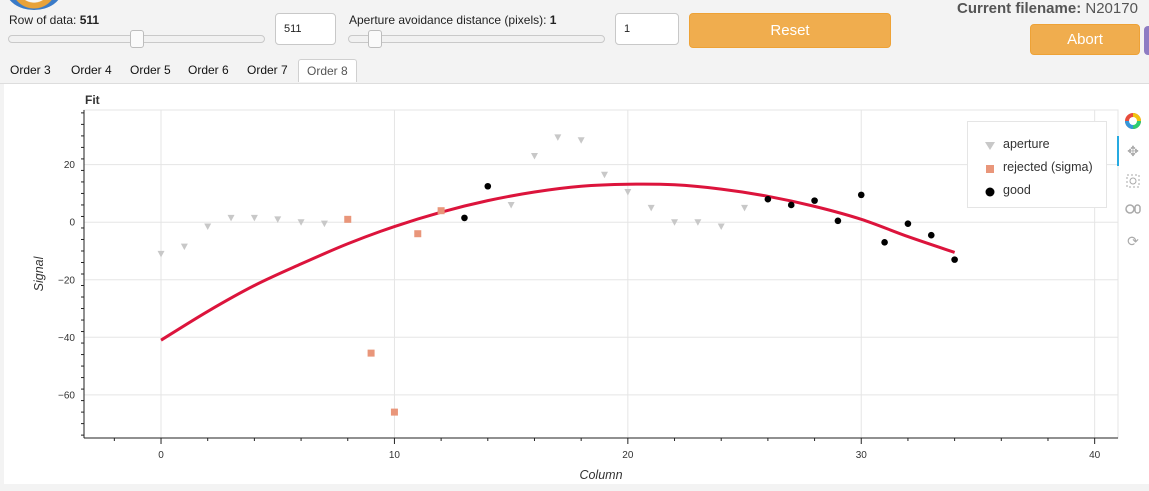 The width and height of the screenshot is (1149, 491). I want to click on aperture-value: 1, so click(553, 20).